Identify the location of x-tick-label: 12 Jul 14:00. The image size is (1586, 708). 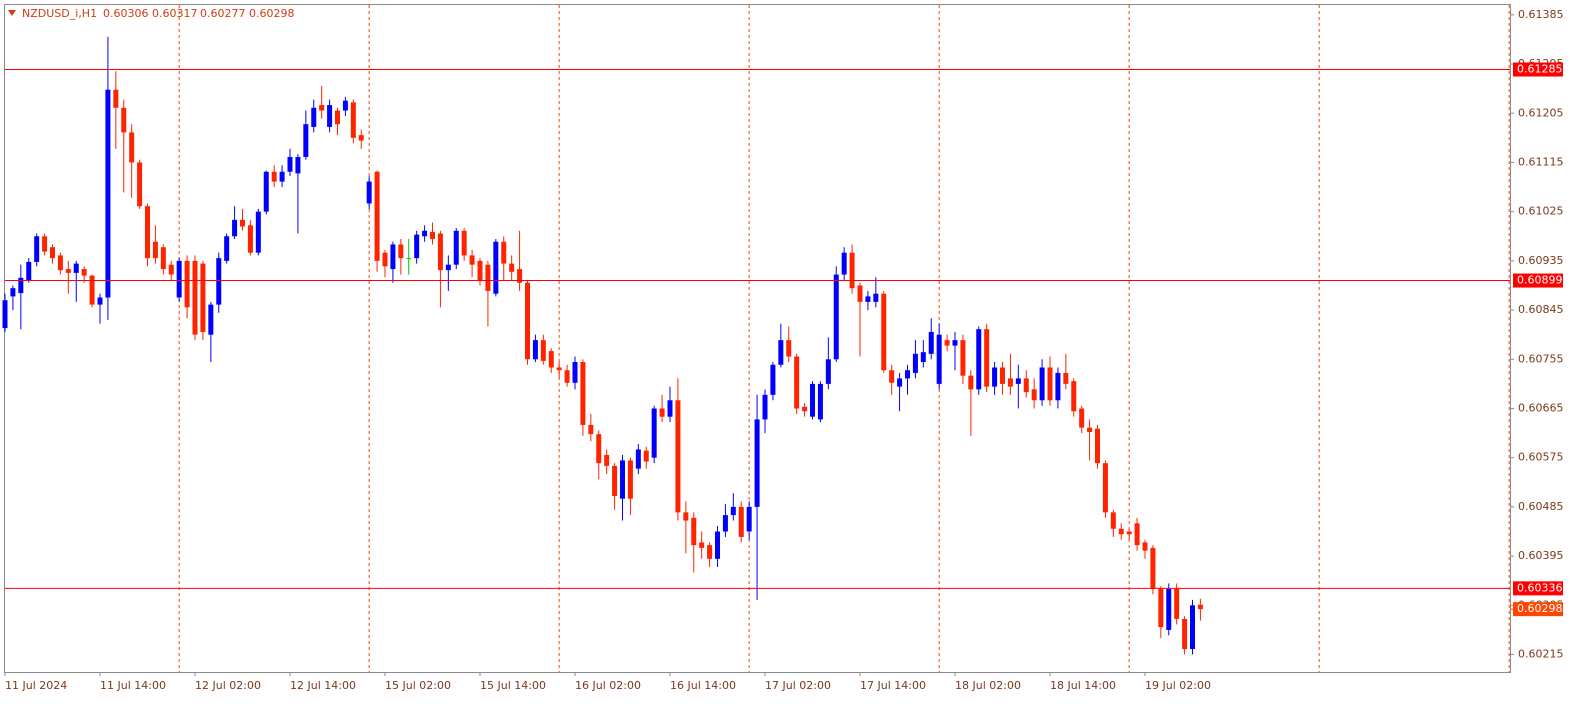
(323, 685).